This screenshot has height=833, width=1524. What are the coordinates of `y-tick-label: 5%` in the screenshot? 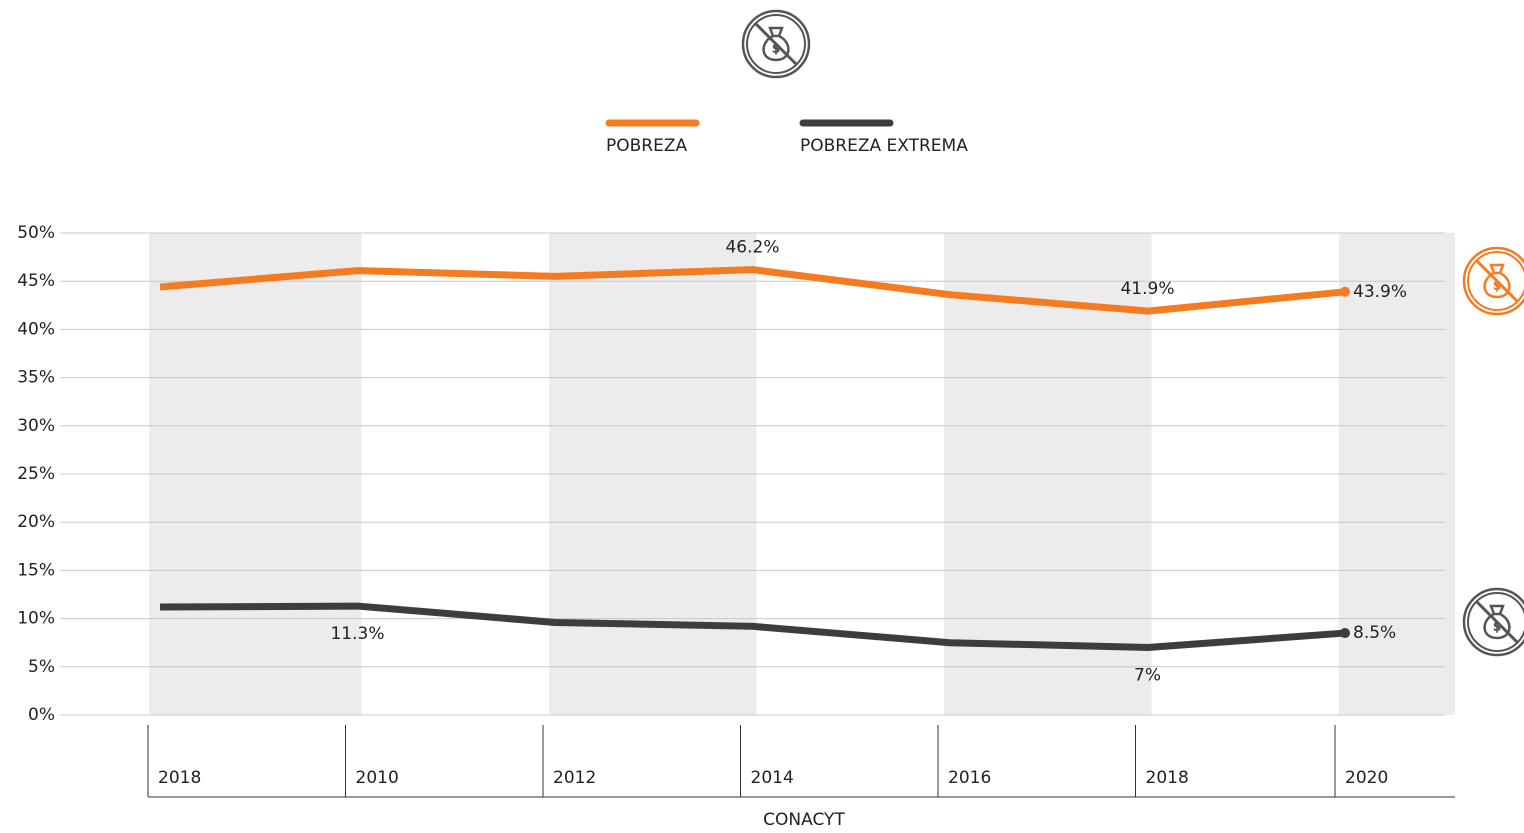 It's located at (41, 667).